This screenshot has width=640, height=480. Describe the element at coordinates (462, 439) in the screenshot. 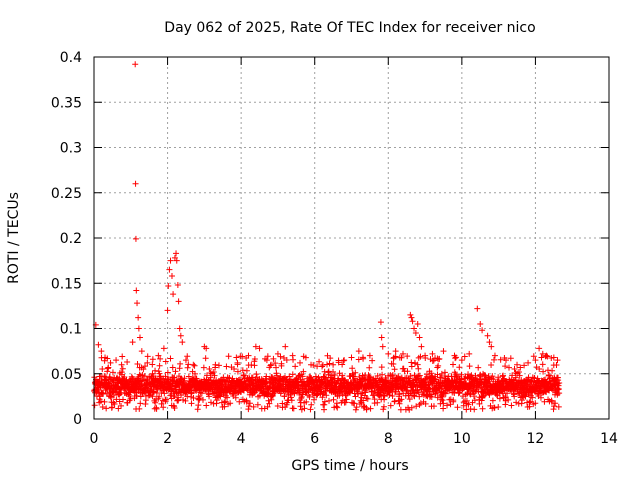

I see `x-tick-label: 10` at that location.